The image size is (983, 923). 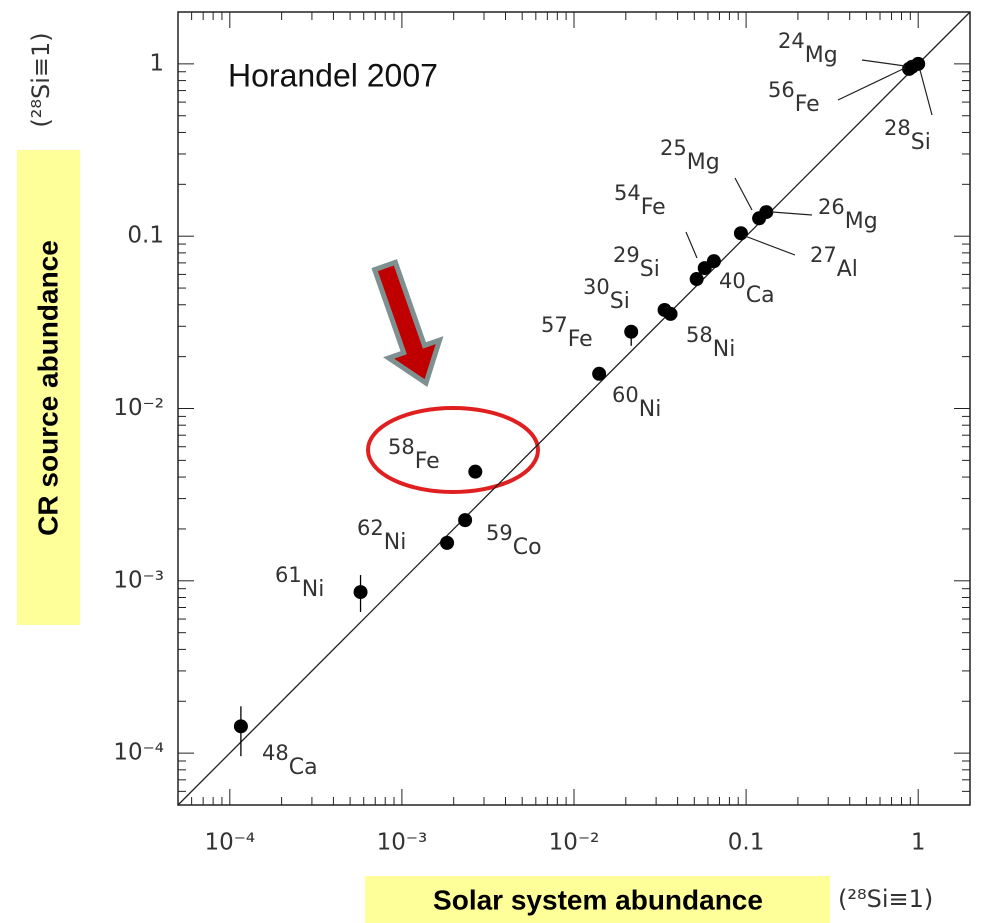 What do you see at coordinates (402, 843) in the screenshot?
I see `x-tick-label: 10⁻³` at bounding box center [402, 843].